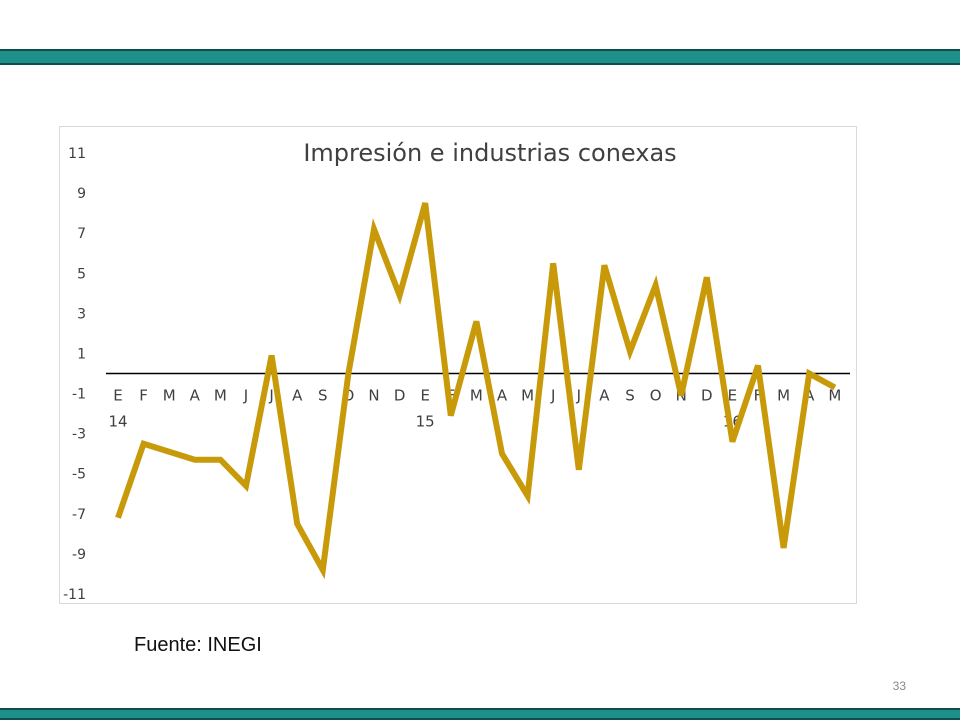 The width and height of the screenshot is (960, 720). I want to click on source-note: Fuente: INEGI, so click(198, 645).